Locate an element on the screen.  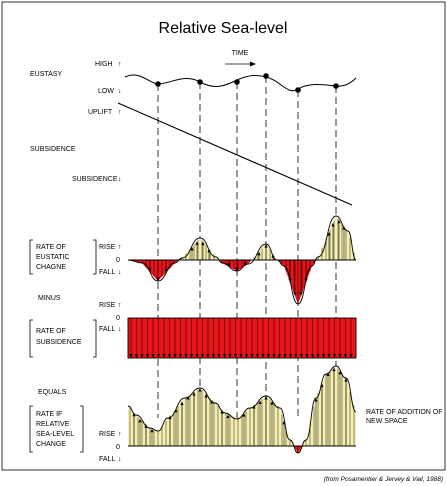
rate-relative-line1: RATE IF is located at coordinates (49, 414).